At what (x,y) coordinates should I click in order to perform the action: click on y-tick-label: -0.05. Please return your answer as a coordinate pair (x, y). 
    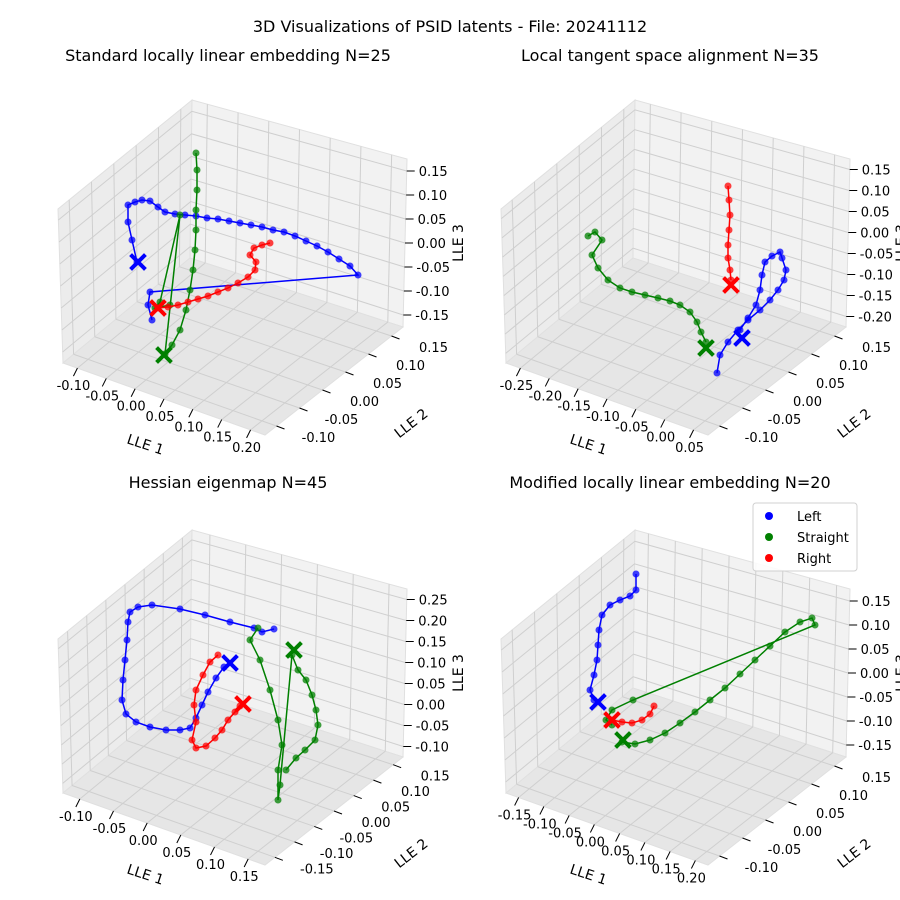
    Looking at the image, I should click on (785, 420).